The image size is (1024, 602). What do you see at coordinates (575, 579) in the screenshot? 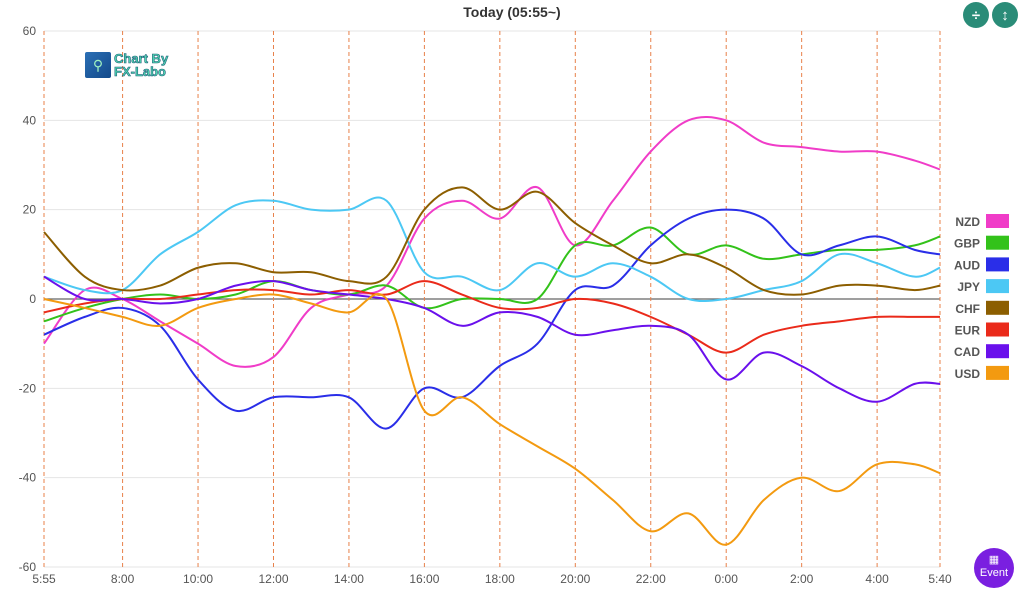
I see `x-tick-label: 20:00` at bounding box center [575, 579].